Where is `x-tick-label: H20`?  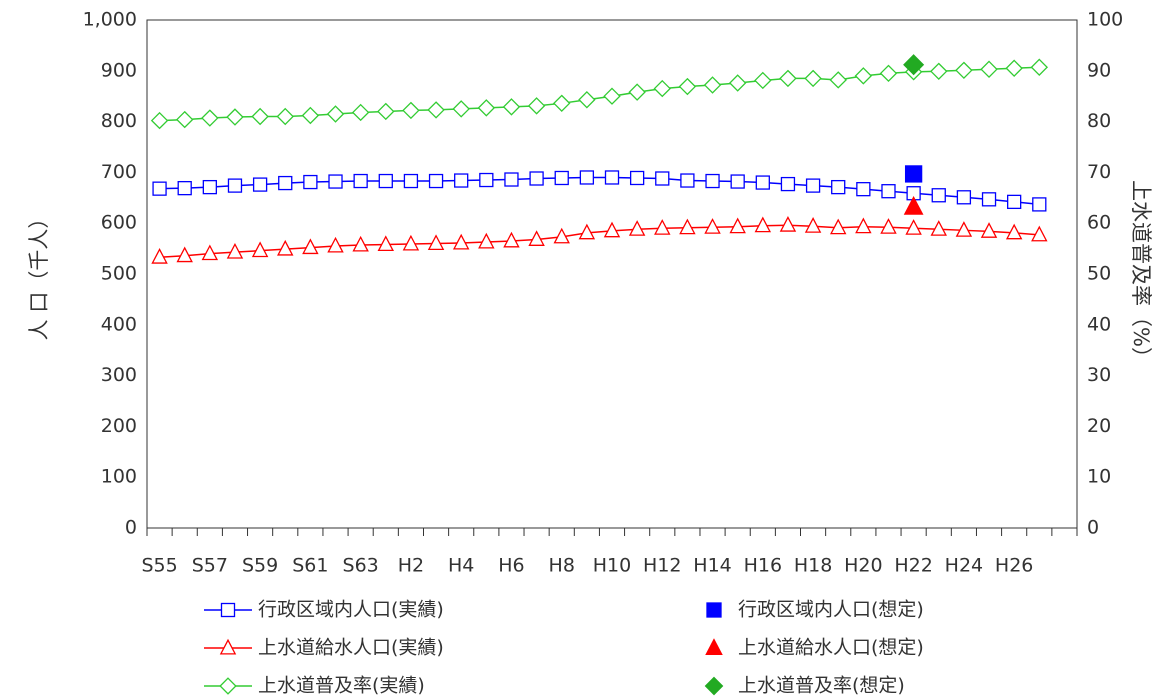
x-tick-label: H20 is located at coordinates (863, 566).